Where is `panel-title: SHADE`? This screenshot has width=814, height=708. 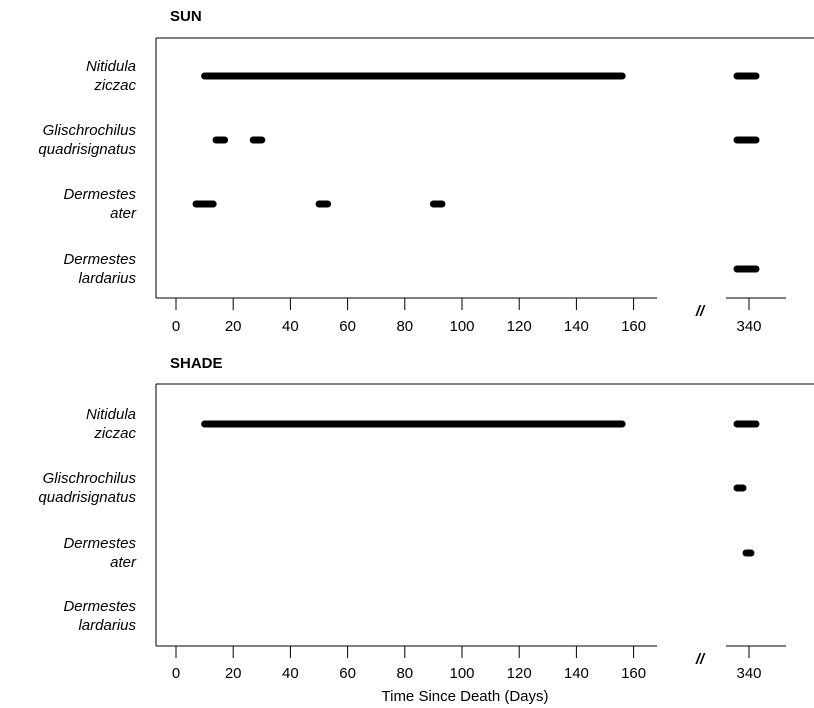 panel-title: SHADE is located at coordinates (196, 363).